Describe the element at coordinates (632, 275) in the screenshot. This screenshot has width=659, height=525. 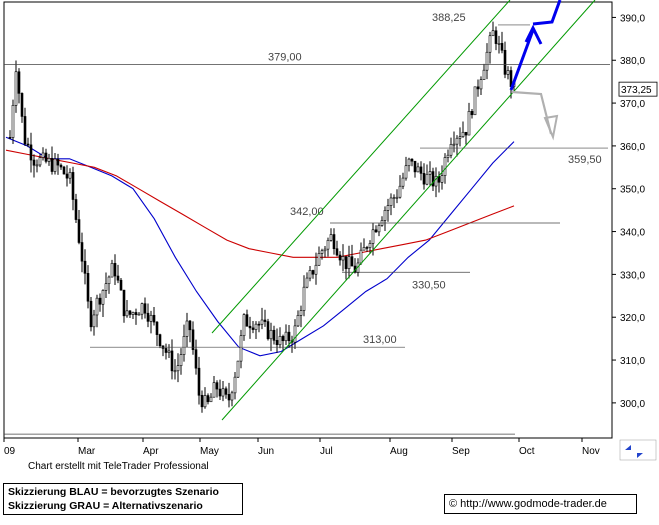
I see `y-tick-label: 330,0` at that location.